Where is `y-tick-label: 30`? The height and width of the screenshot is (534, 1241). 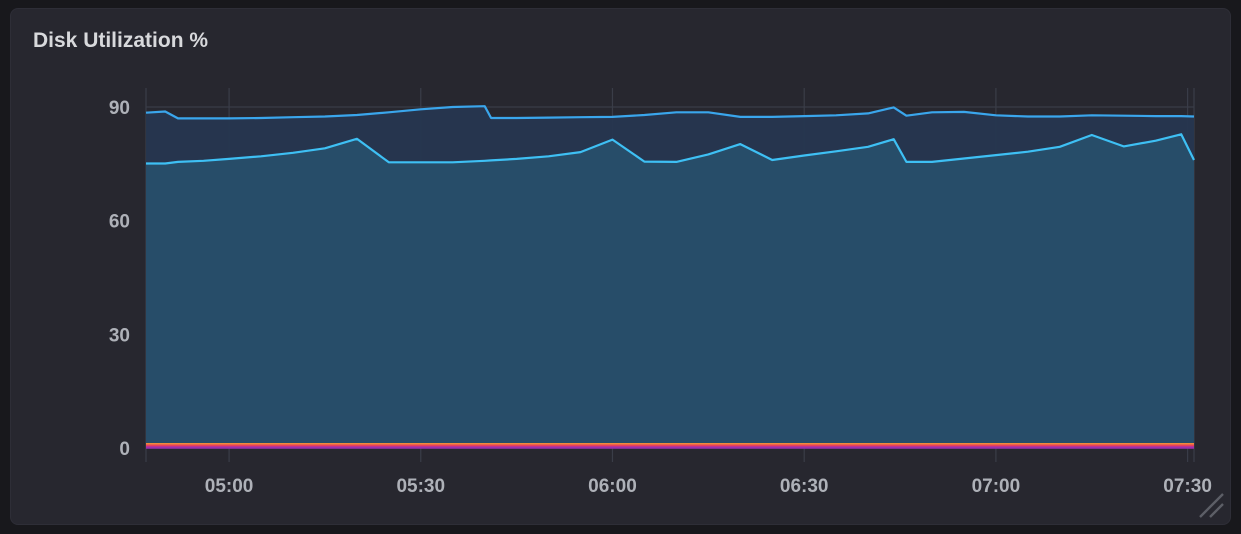 y-tick-label: 30 is located at coordinates (119, 335).